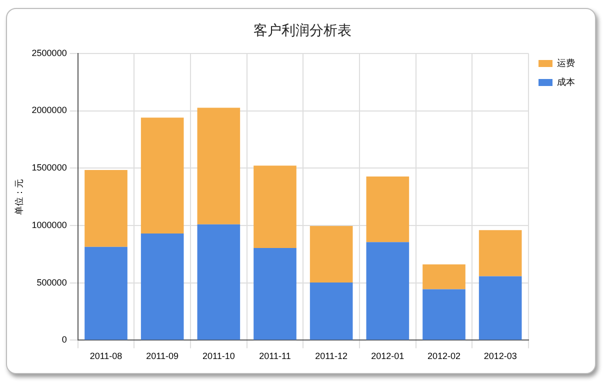 This screenshot has height=383, width=605. What do you see at coordinates (275, 356) in the screenshot?
I see `x-tick-label: 2011-11` at bounding box center [275, 356].